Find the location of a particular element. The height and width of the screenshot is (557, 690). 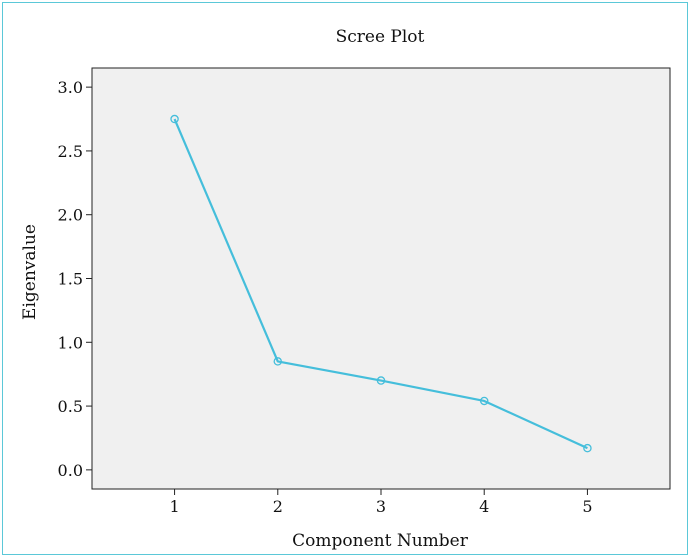

y-tick-label: 1.5 is located at coordinates (70, 279).